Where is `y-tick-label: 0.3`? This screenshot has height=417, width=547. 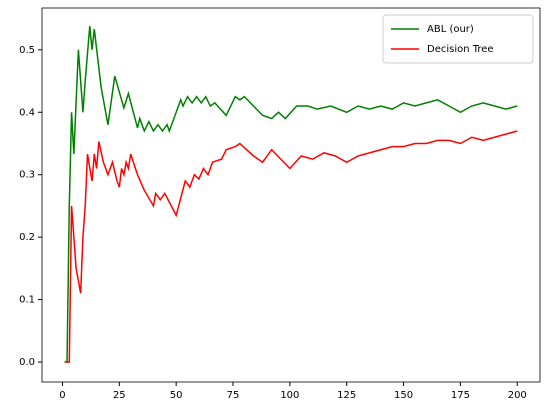
y-tick-label: 0.3 is located at coordinates (27, 175).